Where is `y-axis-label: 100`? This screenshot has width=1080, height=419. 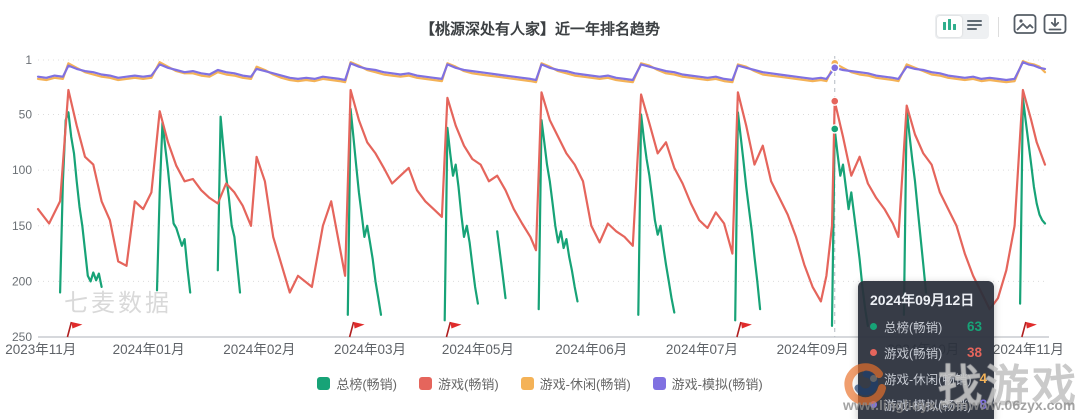
y-axis-label: 100 is located at coordinates (22, 170).